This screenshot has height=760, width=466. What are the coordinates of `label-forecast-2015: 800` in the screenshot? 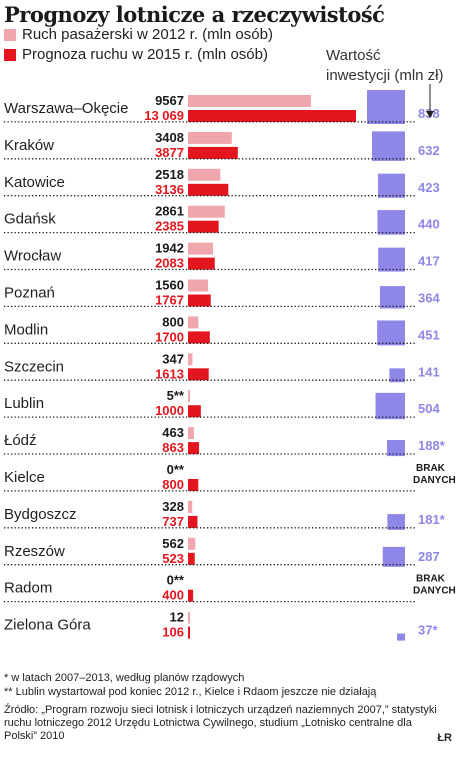 It's located at (173, 484).